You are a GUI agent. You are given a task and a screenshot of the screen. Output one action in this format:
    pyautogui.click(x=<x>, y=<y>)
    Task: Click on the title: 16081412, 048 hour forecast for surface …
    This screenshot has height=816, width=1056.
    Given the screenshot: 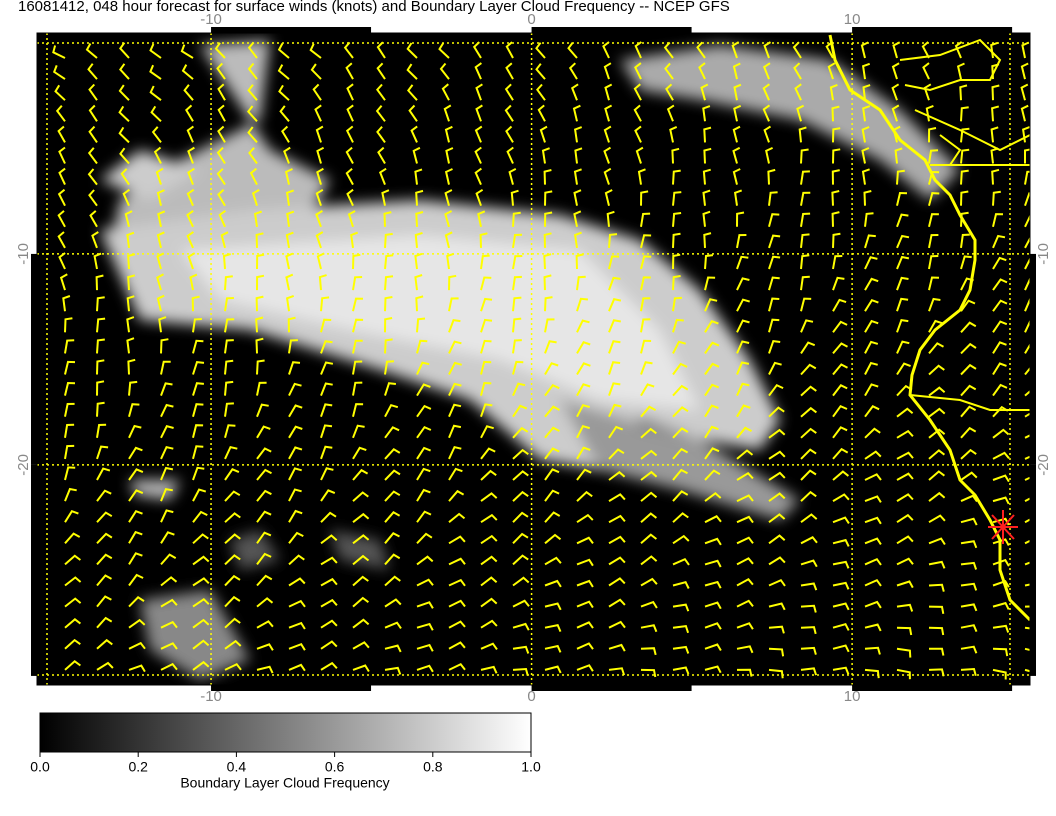 What is the action you would take?
    pyautogui.click(x=374, y=7)
    